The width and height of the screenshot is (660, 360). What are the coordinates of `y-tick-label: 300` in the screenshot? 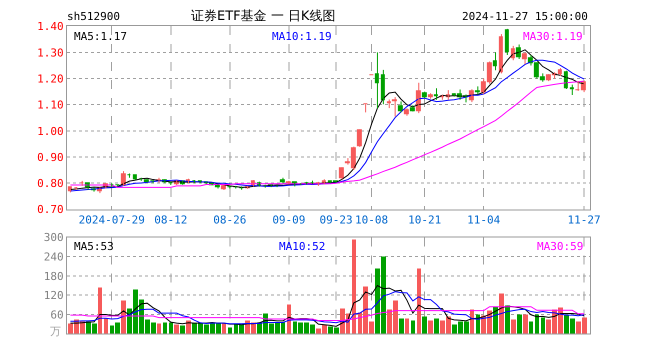 It's located at (54, 237).